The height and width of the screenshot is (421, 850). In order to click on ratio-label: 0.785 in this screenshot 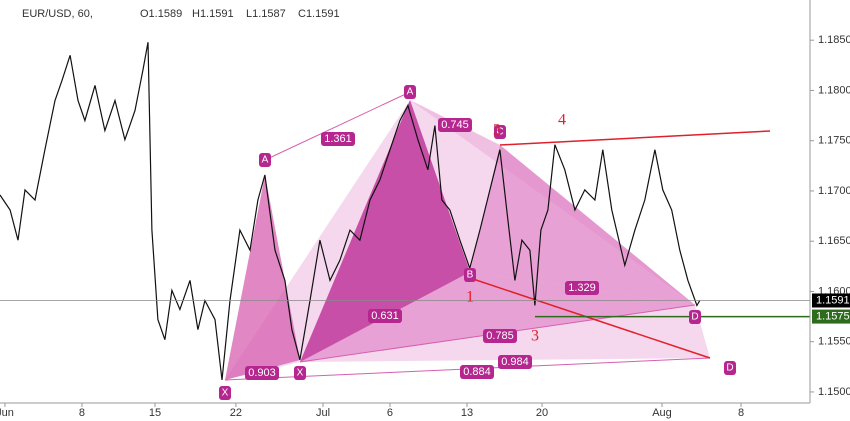, I will do `click(500, 336)`.